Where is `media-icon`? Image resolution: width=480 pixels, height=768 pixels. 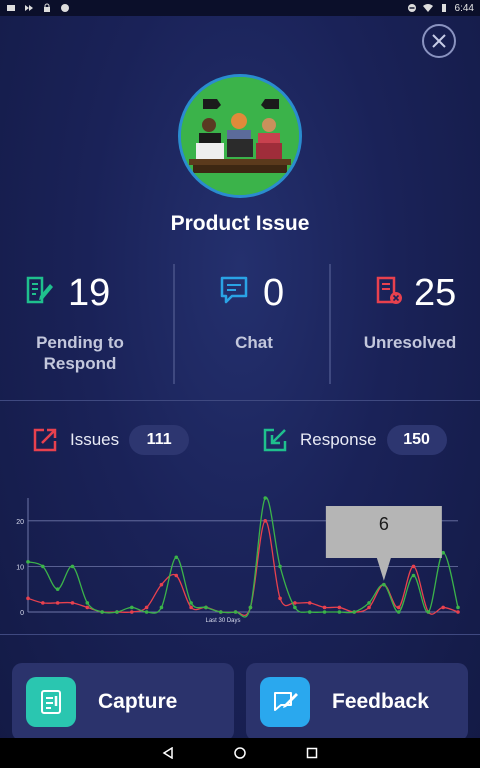 media-icon is located at coordinates (29, 8).